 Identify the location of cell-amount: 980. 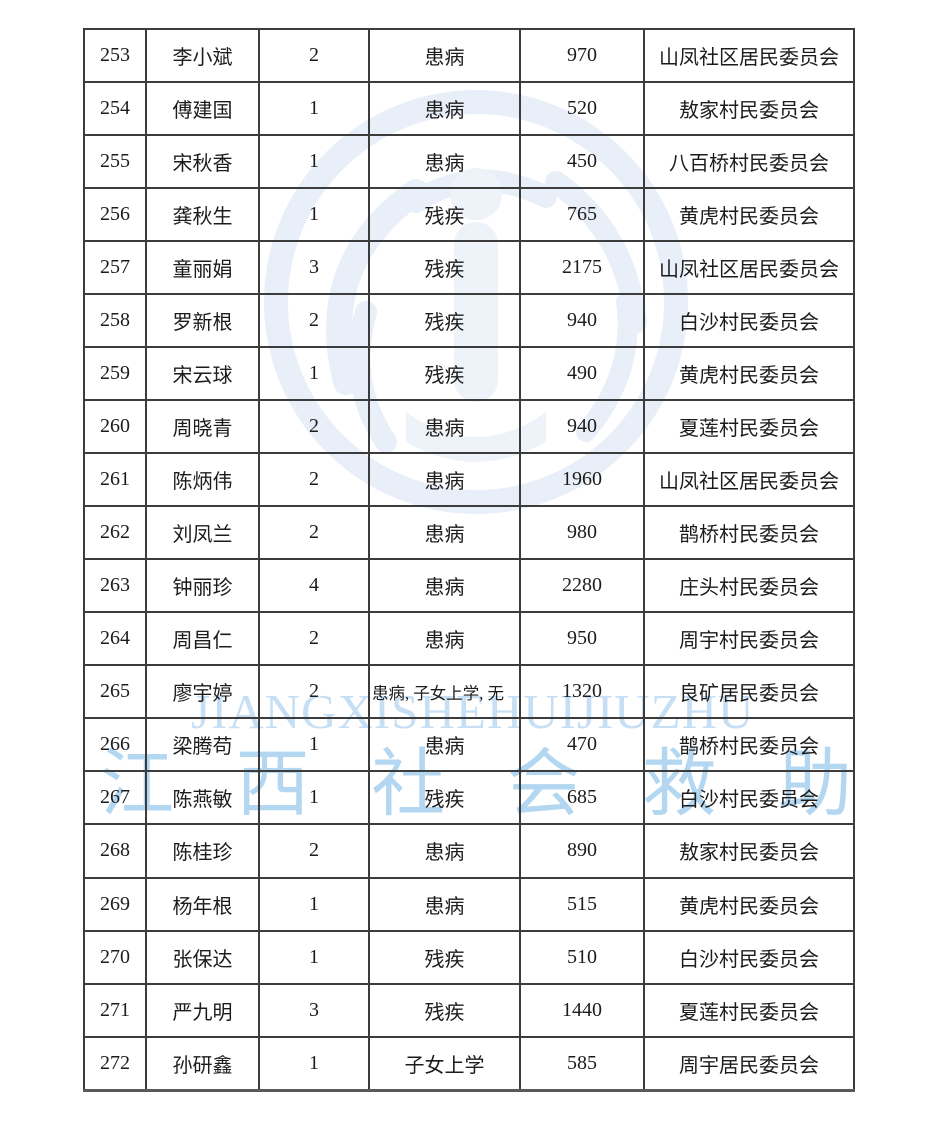
(582, 533).